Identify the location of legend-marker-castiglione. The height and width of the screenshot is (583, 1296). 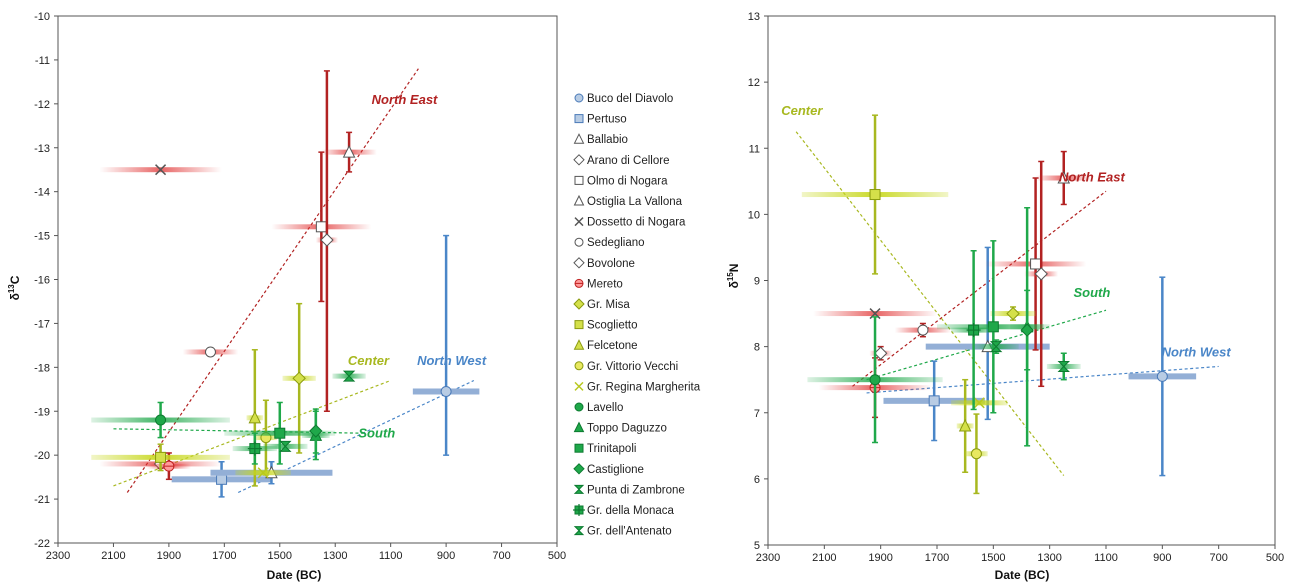
(579, 469).